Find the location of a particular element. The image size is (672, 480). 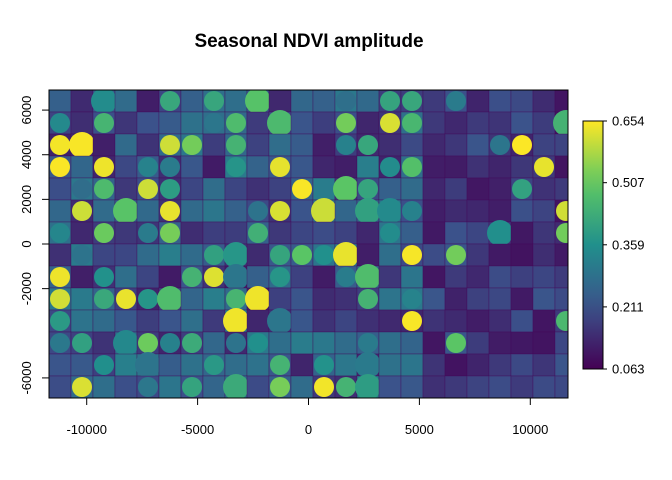

y-axis: -6000 -2000 0 2000 4000 6000 is located at coordinates (34, 245).